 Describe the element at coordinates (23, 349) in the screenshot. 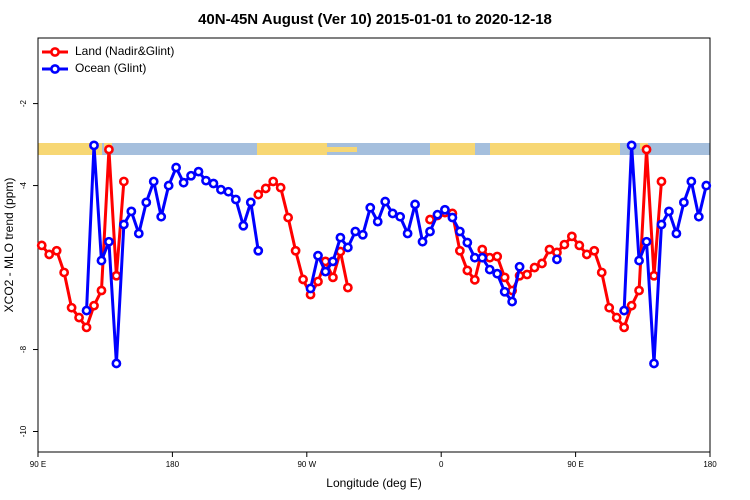

I see `y-tick-label: -8` at that location.